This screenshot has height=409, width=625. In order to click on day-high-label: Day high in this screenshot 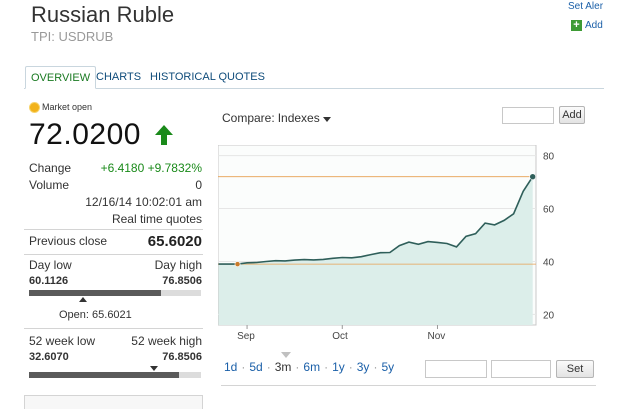, I will do `click(178, 265)`.